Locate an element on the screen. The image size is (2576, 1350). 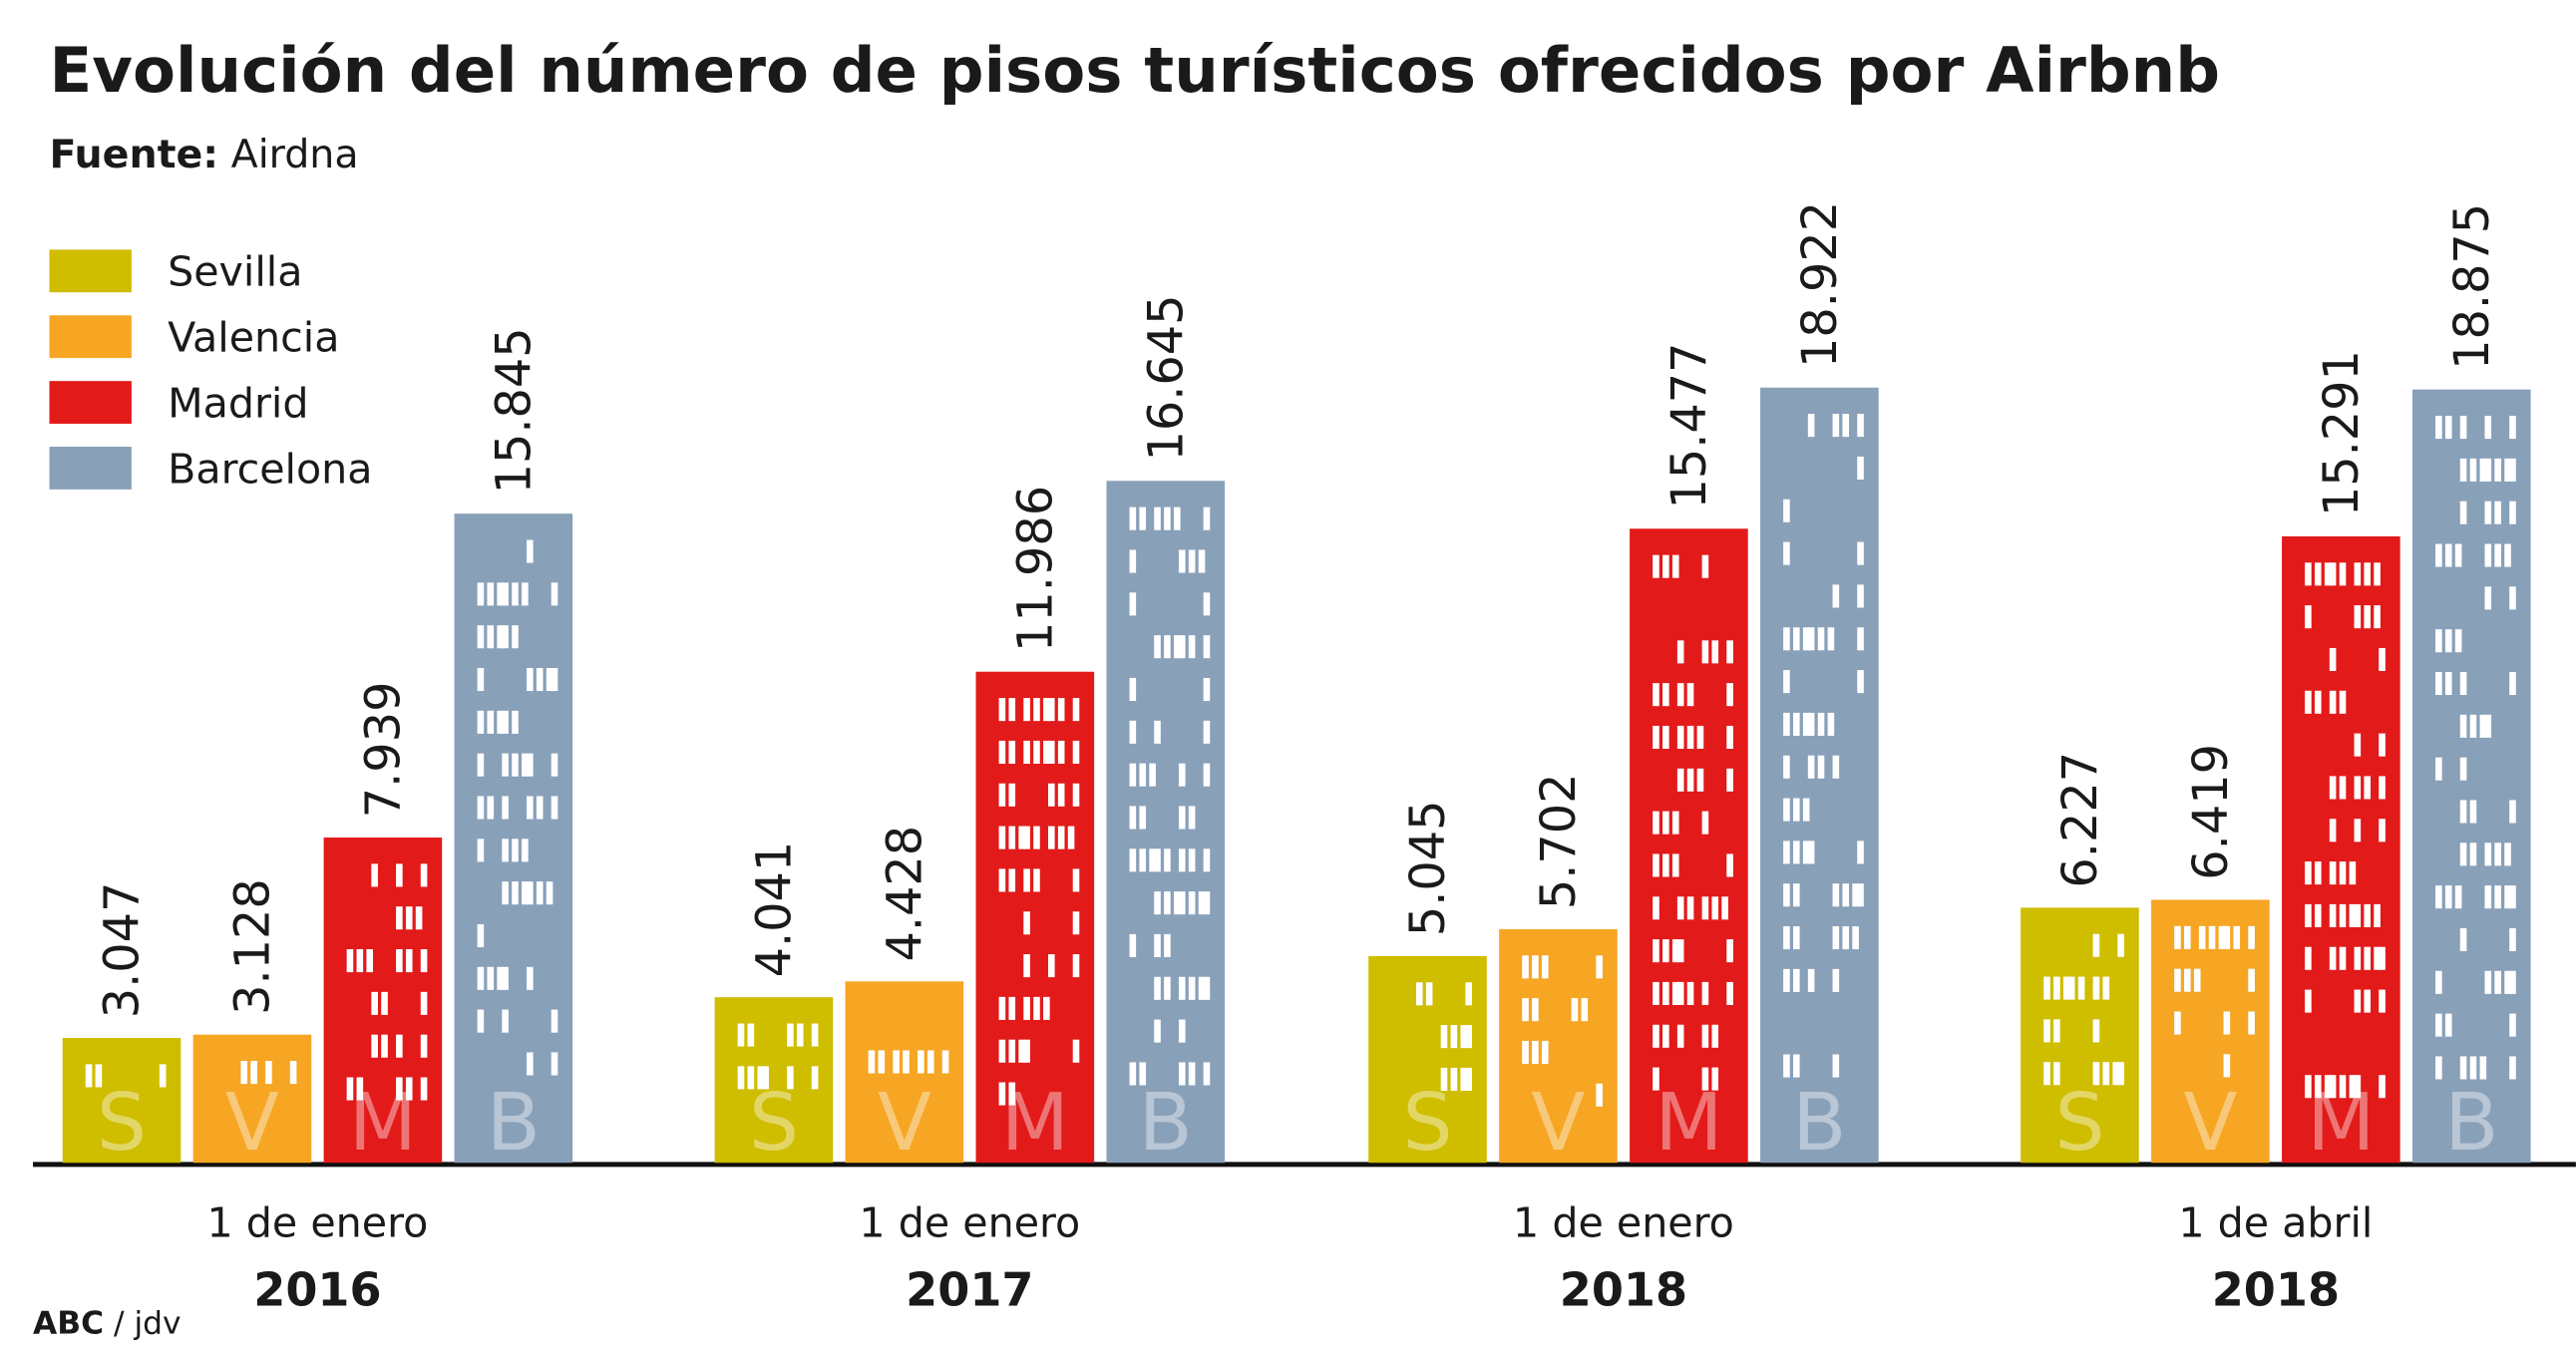
value-label: 18.875 is located at coordinates (2472, 286).